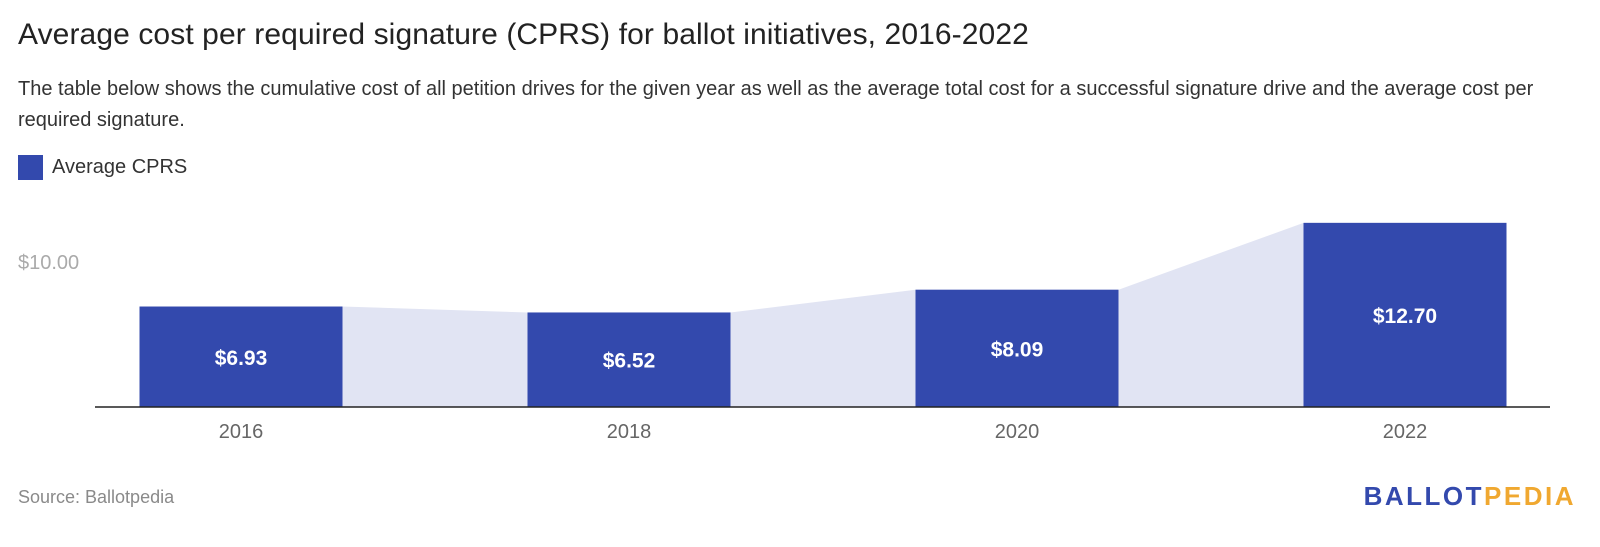 Image resolution: width=1600 pixels, height=547 pixels. I want to click on bar-value-label-2020: $8.09, so click(1017, 349).